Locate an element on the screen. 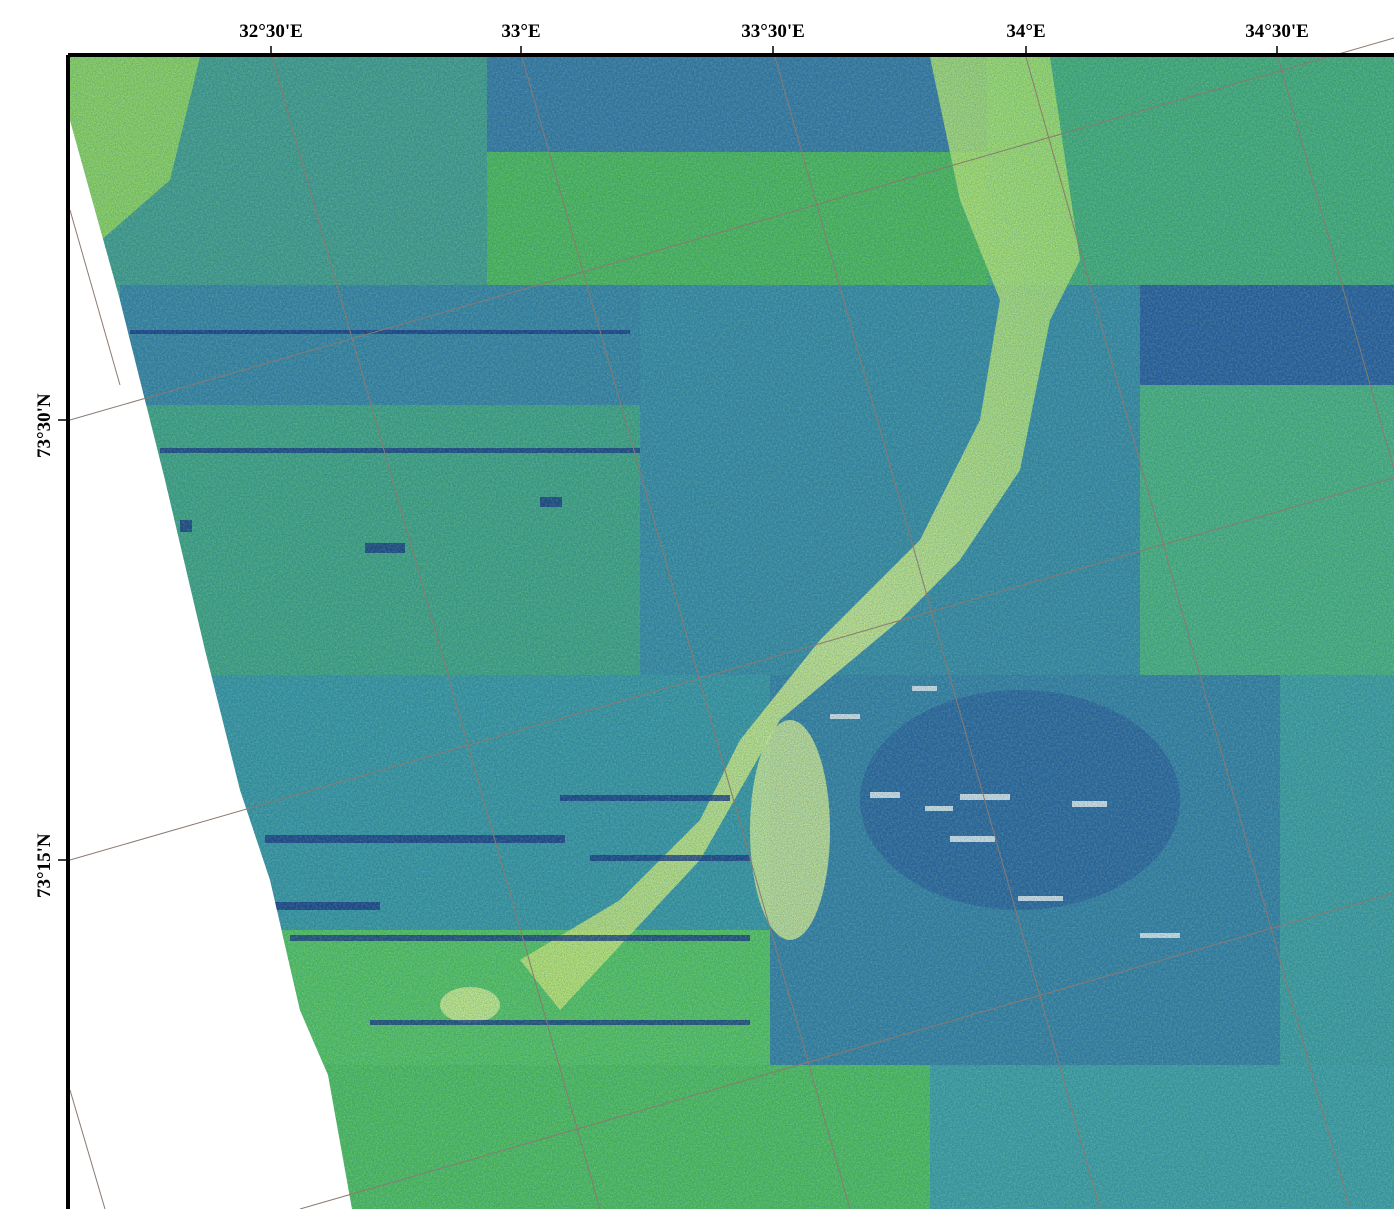 The height and width of the screenshot is (1209, 1394). longitude-label-34: 34°E is located at coordinates (1026, 31).